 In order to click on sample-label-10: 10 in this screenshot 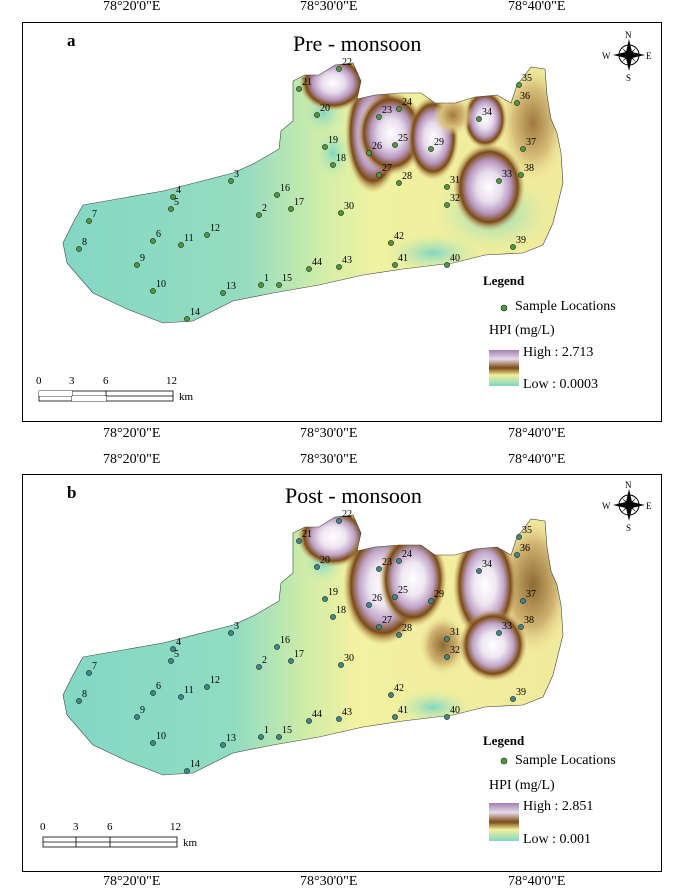, I will do `click(161, 736)`.